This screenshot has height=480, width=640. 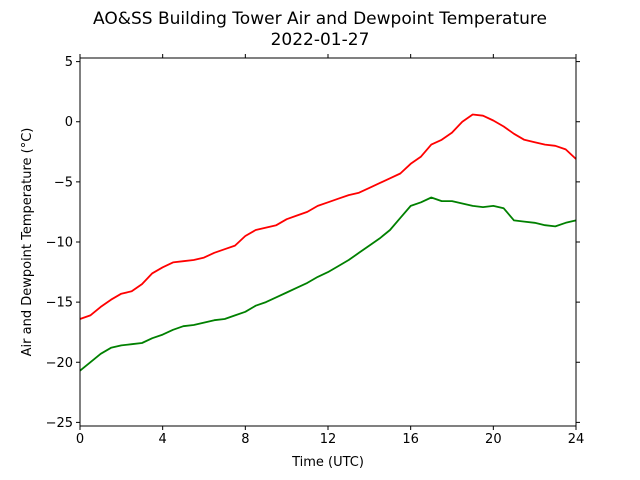 I want to click on y-tick-label: 0, so click(x=69, y=122).